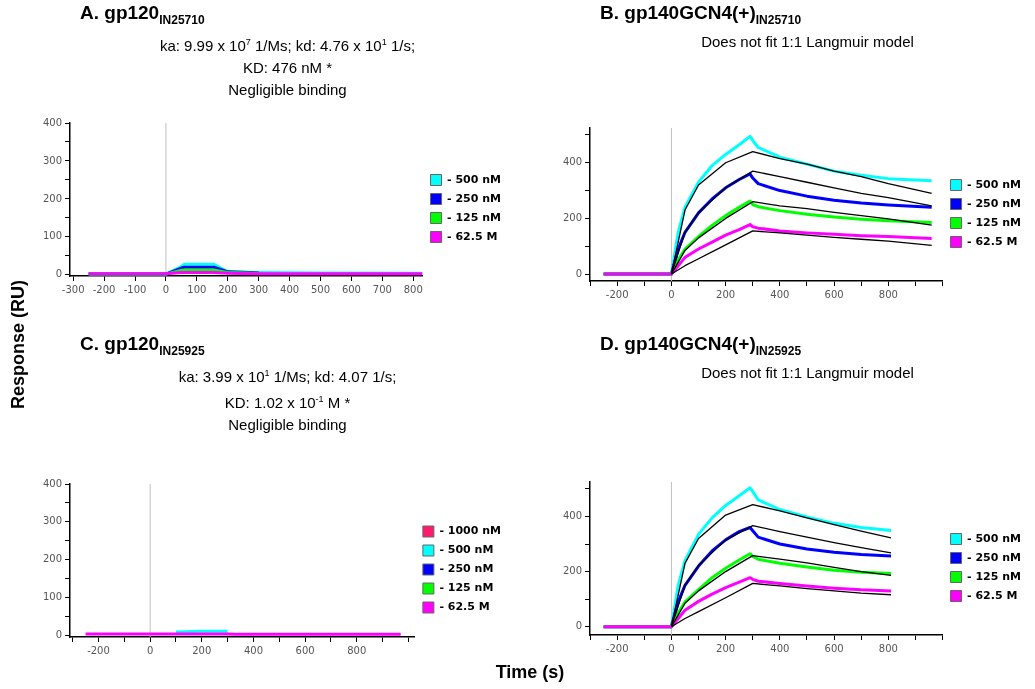 The width and height of the screenshot is (1035, 689). What do you see at coordinates (382, 289) in the screenshot?
I see `x-tick-label: 700` at bounding box center [382, 289].